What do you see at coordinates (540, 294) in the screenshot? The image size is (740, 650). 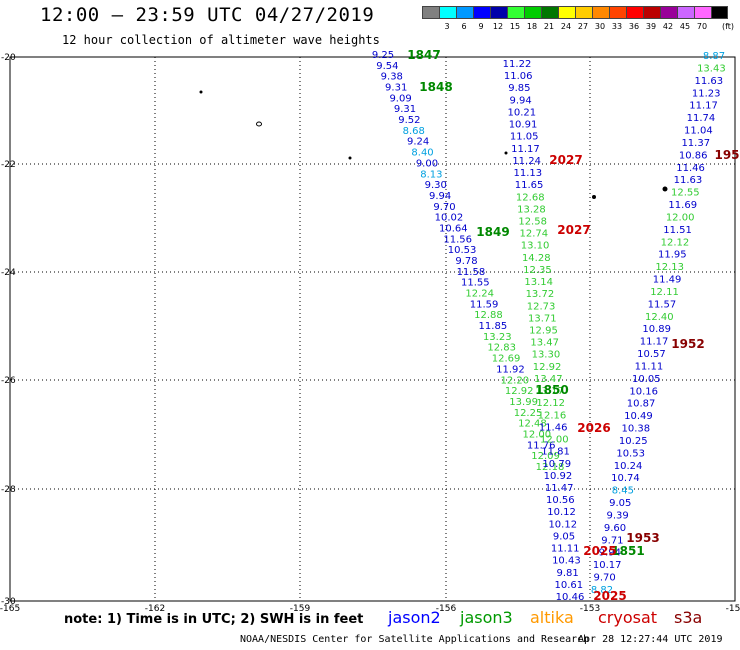 I see `wave-height-value: 13.72` at bounding box center [540, 294].